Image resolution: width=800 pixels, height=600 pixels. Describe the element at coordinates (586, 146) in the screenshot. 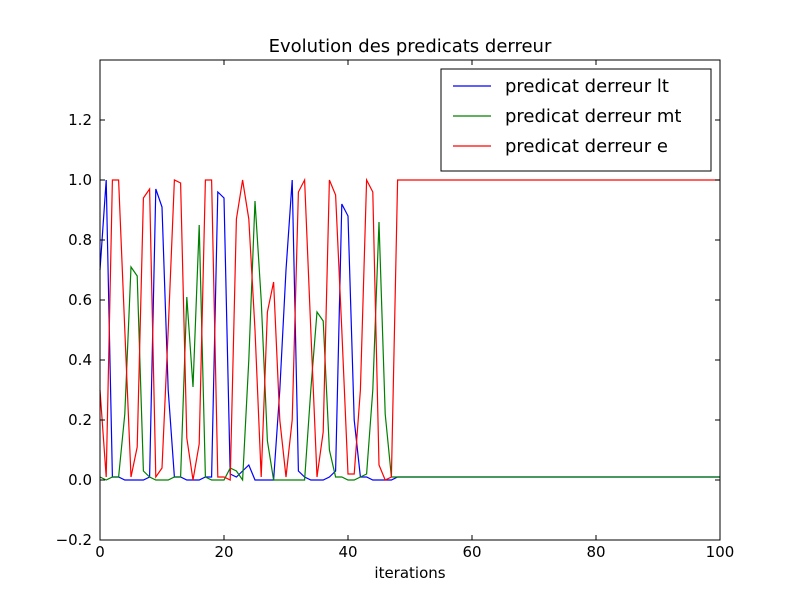

I see `legend-label-3: predicat derreur e` at that location.